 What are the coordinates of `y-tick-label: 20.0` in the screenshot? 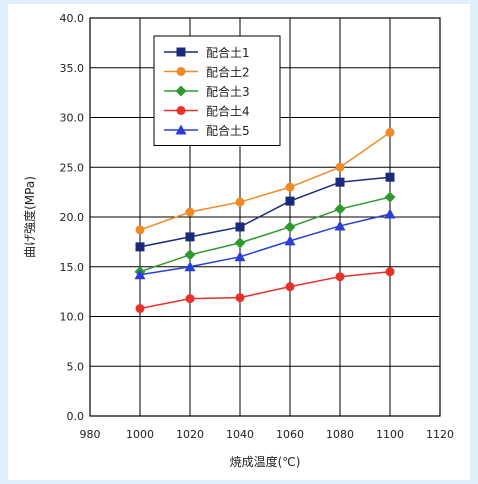 It's located at (72, 217).